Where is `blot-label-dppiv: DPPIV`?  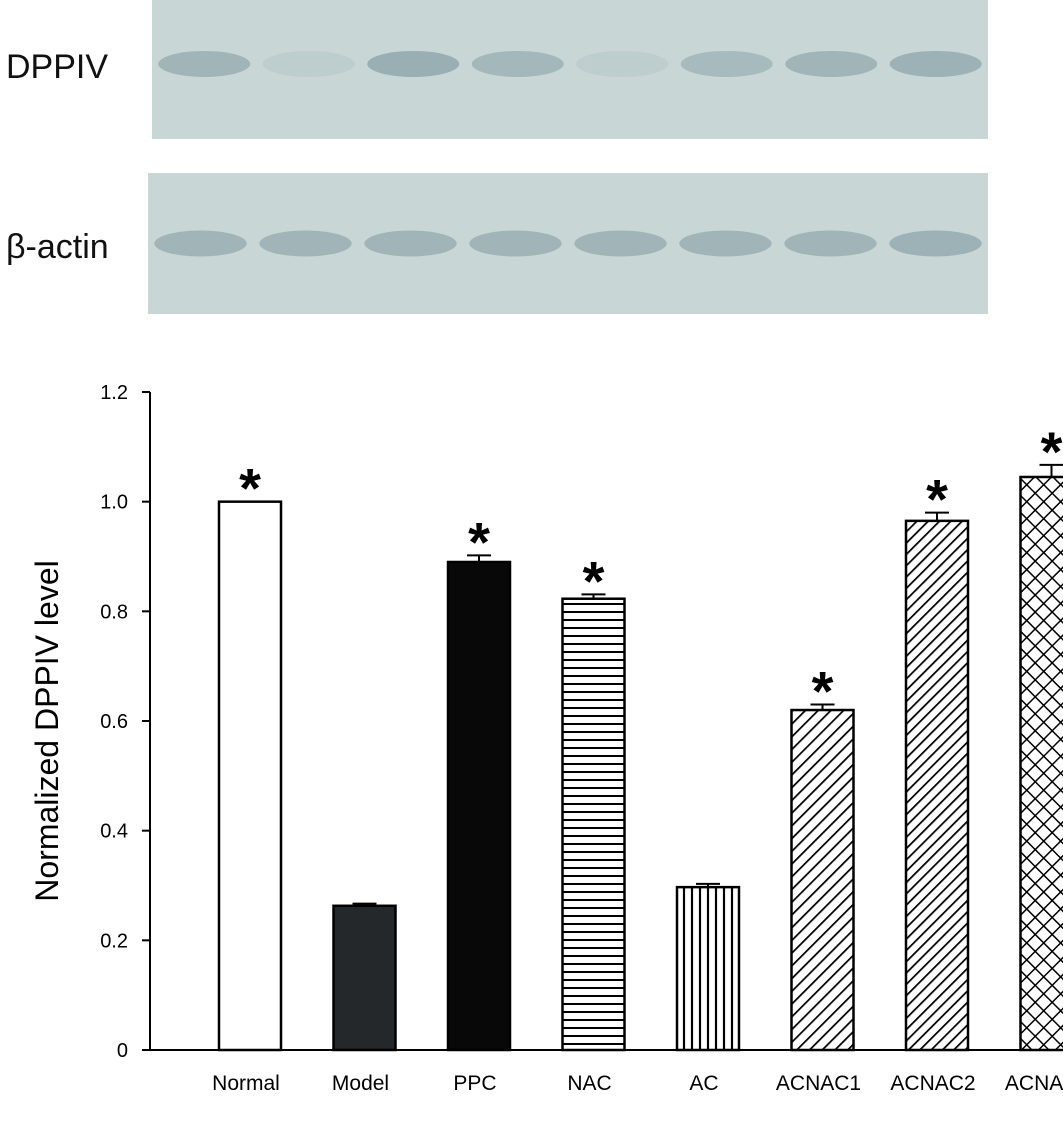
blot-label-dppiv: DPPIV is located at coordinates (57, 67).